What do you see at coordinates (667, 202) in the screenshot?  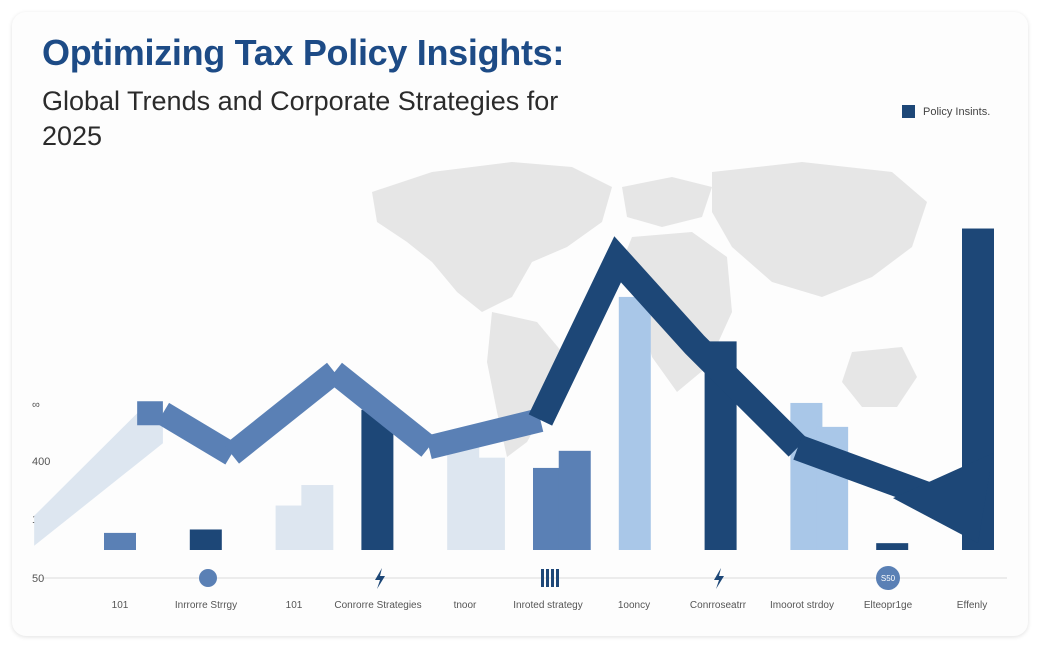 I see `map-europe` at bounding box center [667, 202].